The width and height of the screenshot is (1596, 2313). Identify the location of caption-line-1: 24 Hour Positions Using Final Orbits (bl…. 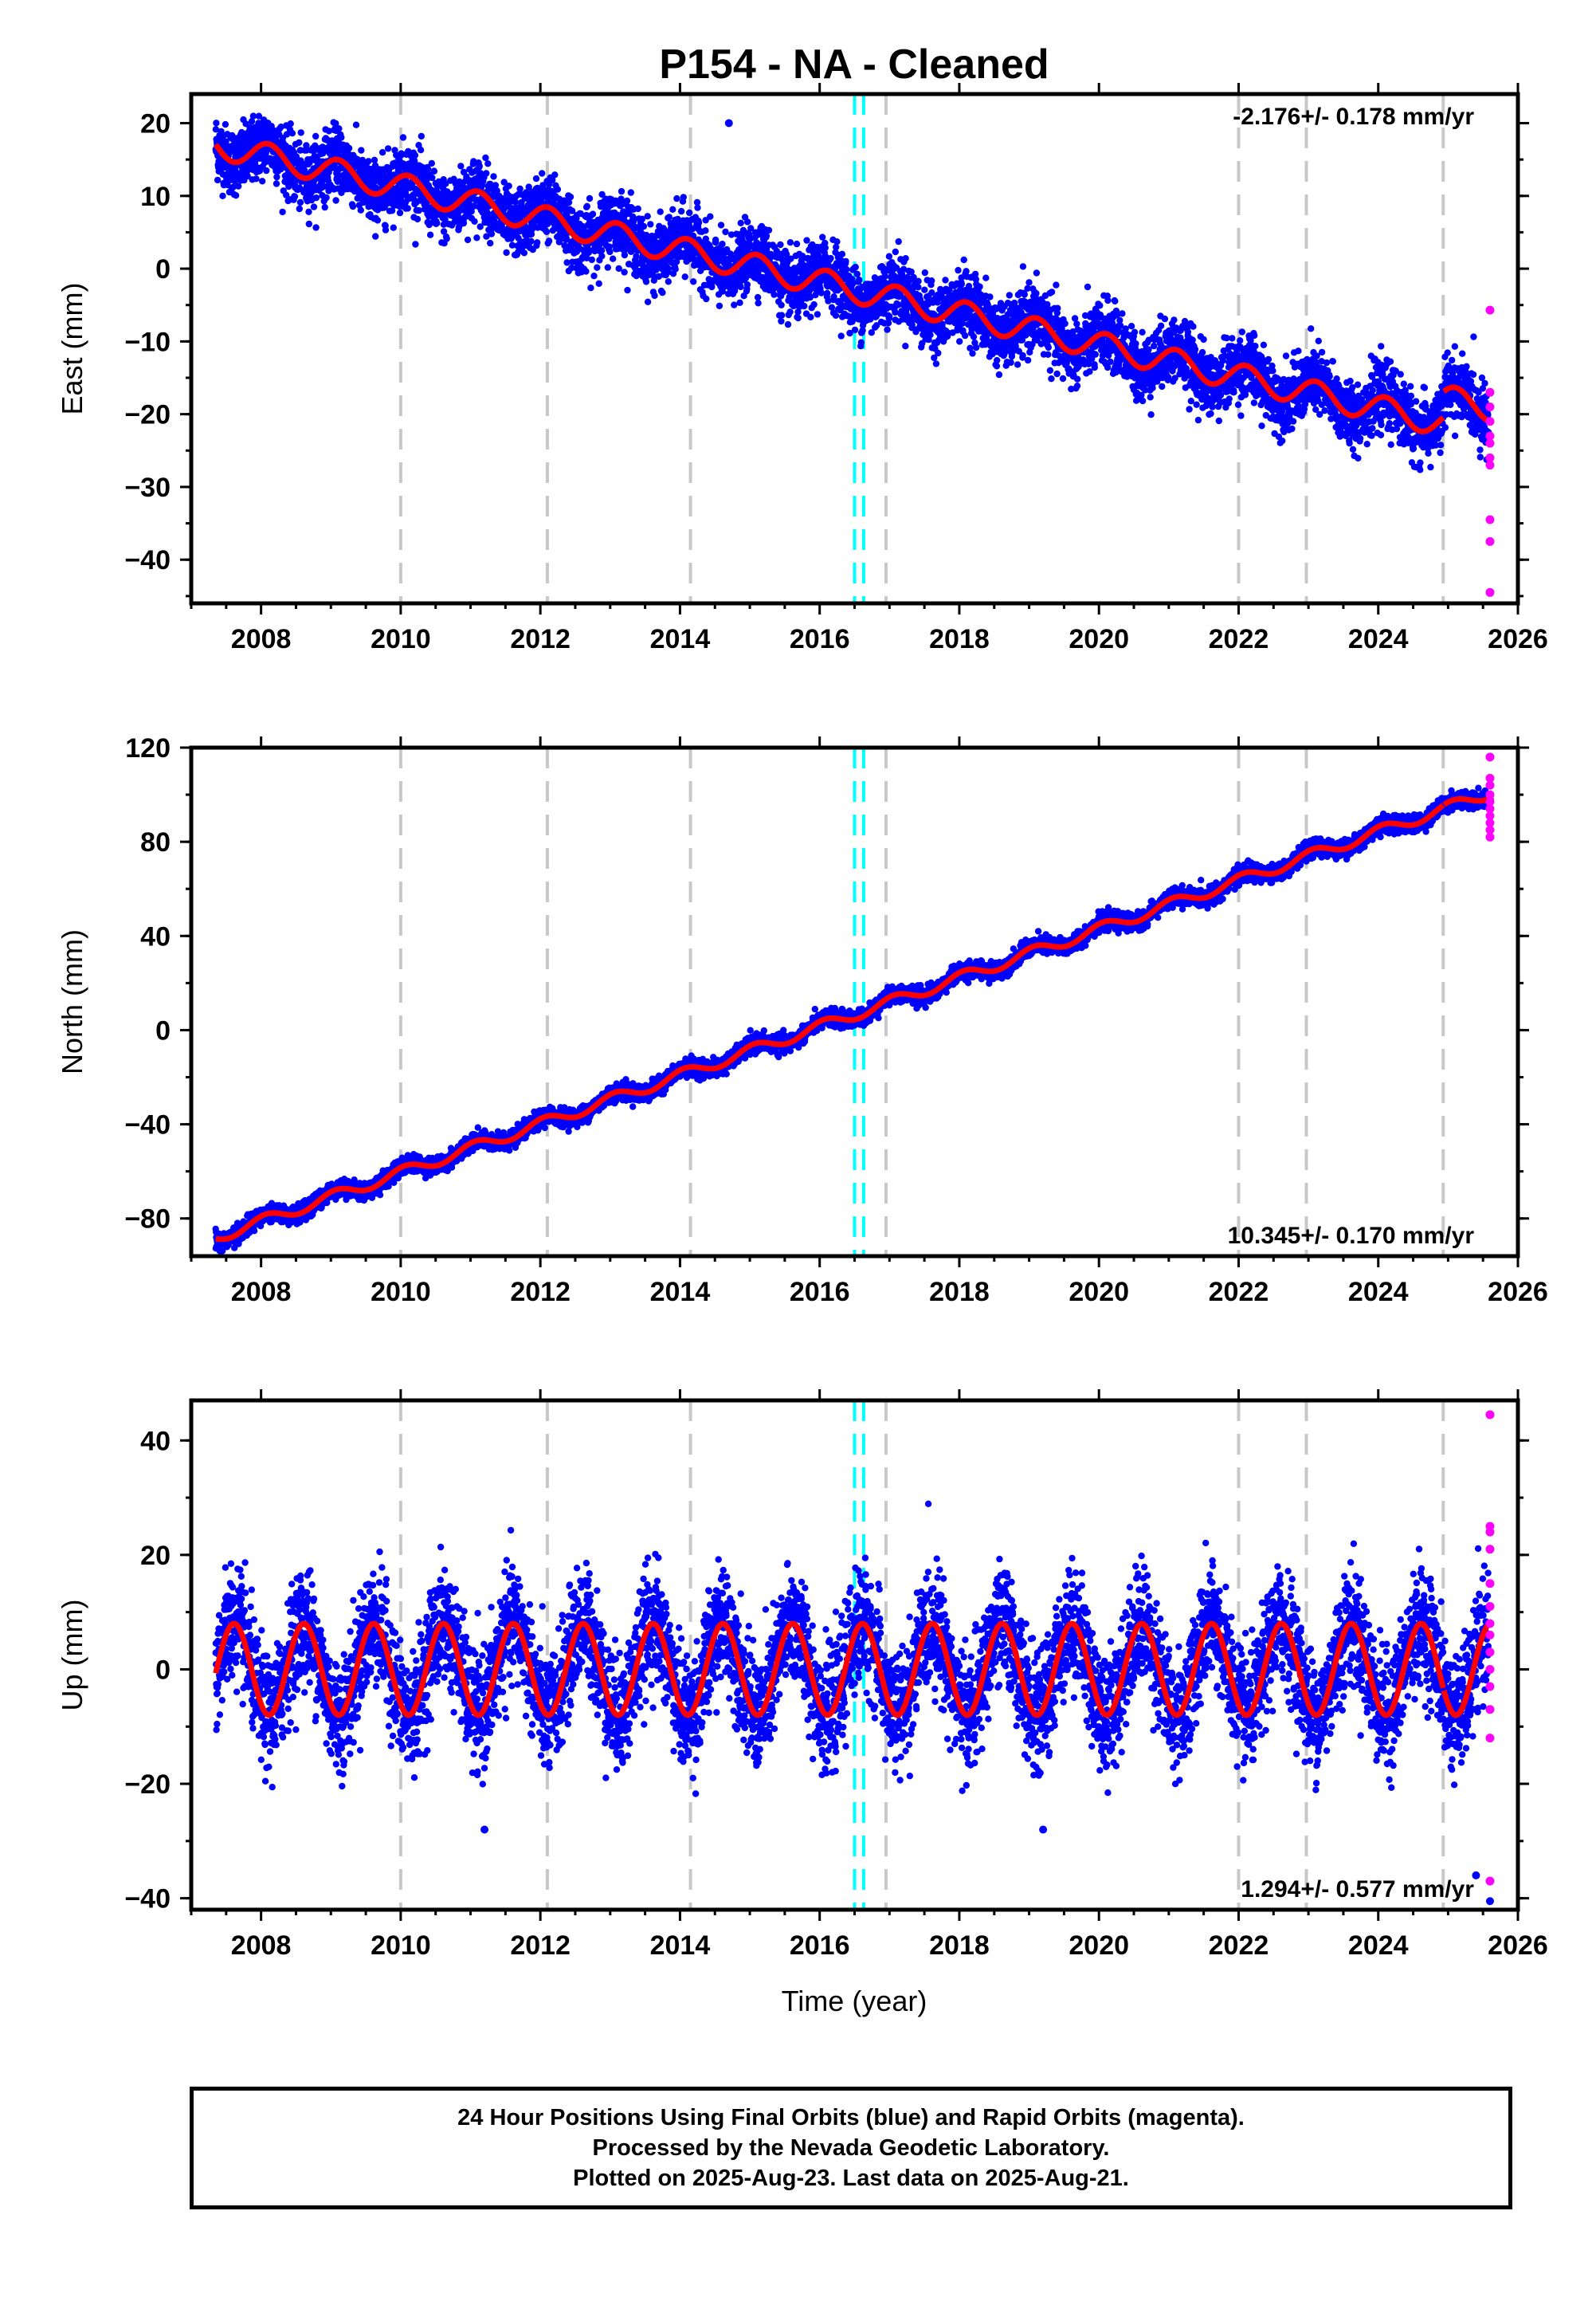
(851, 2117).